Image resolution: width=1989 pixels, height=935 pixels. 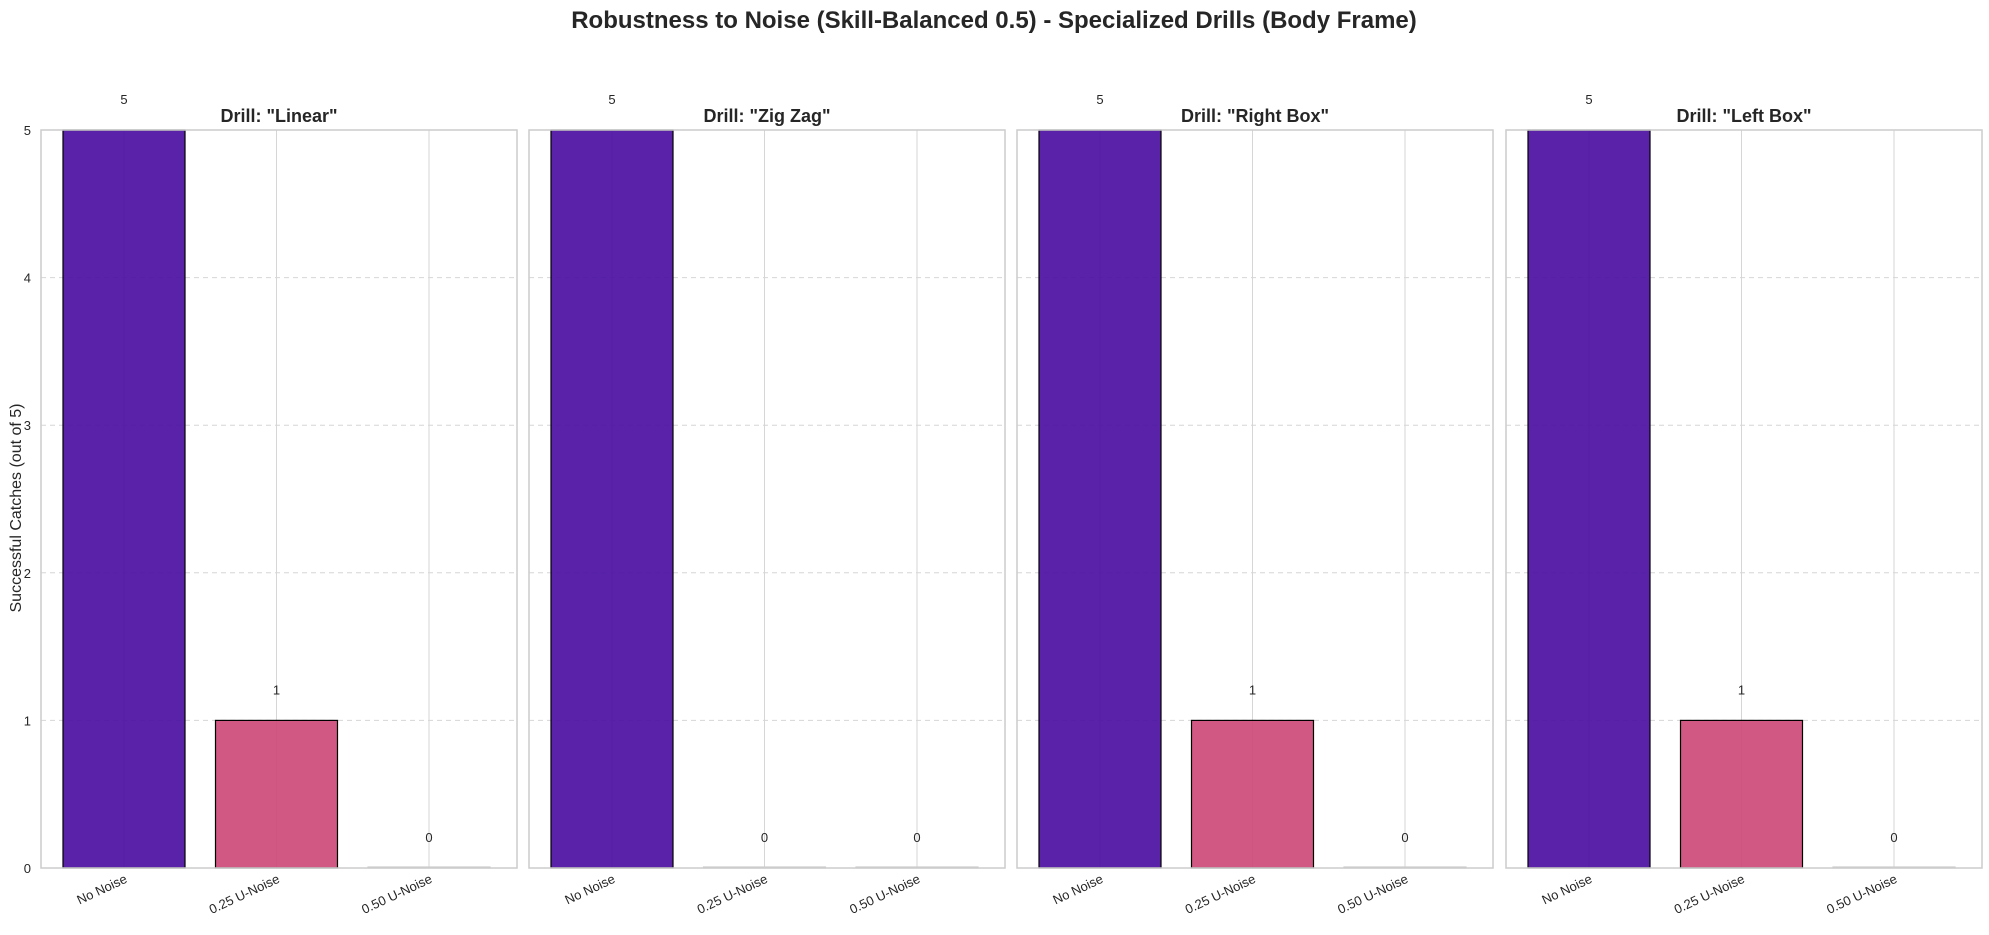 I want to click on panel-title: Drill: "Linear", so click(x=278, y=116).